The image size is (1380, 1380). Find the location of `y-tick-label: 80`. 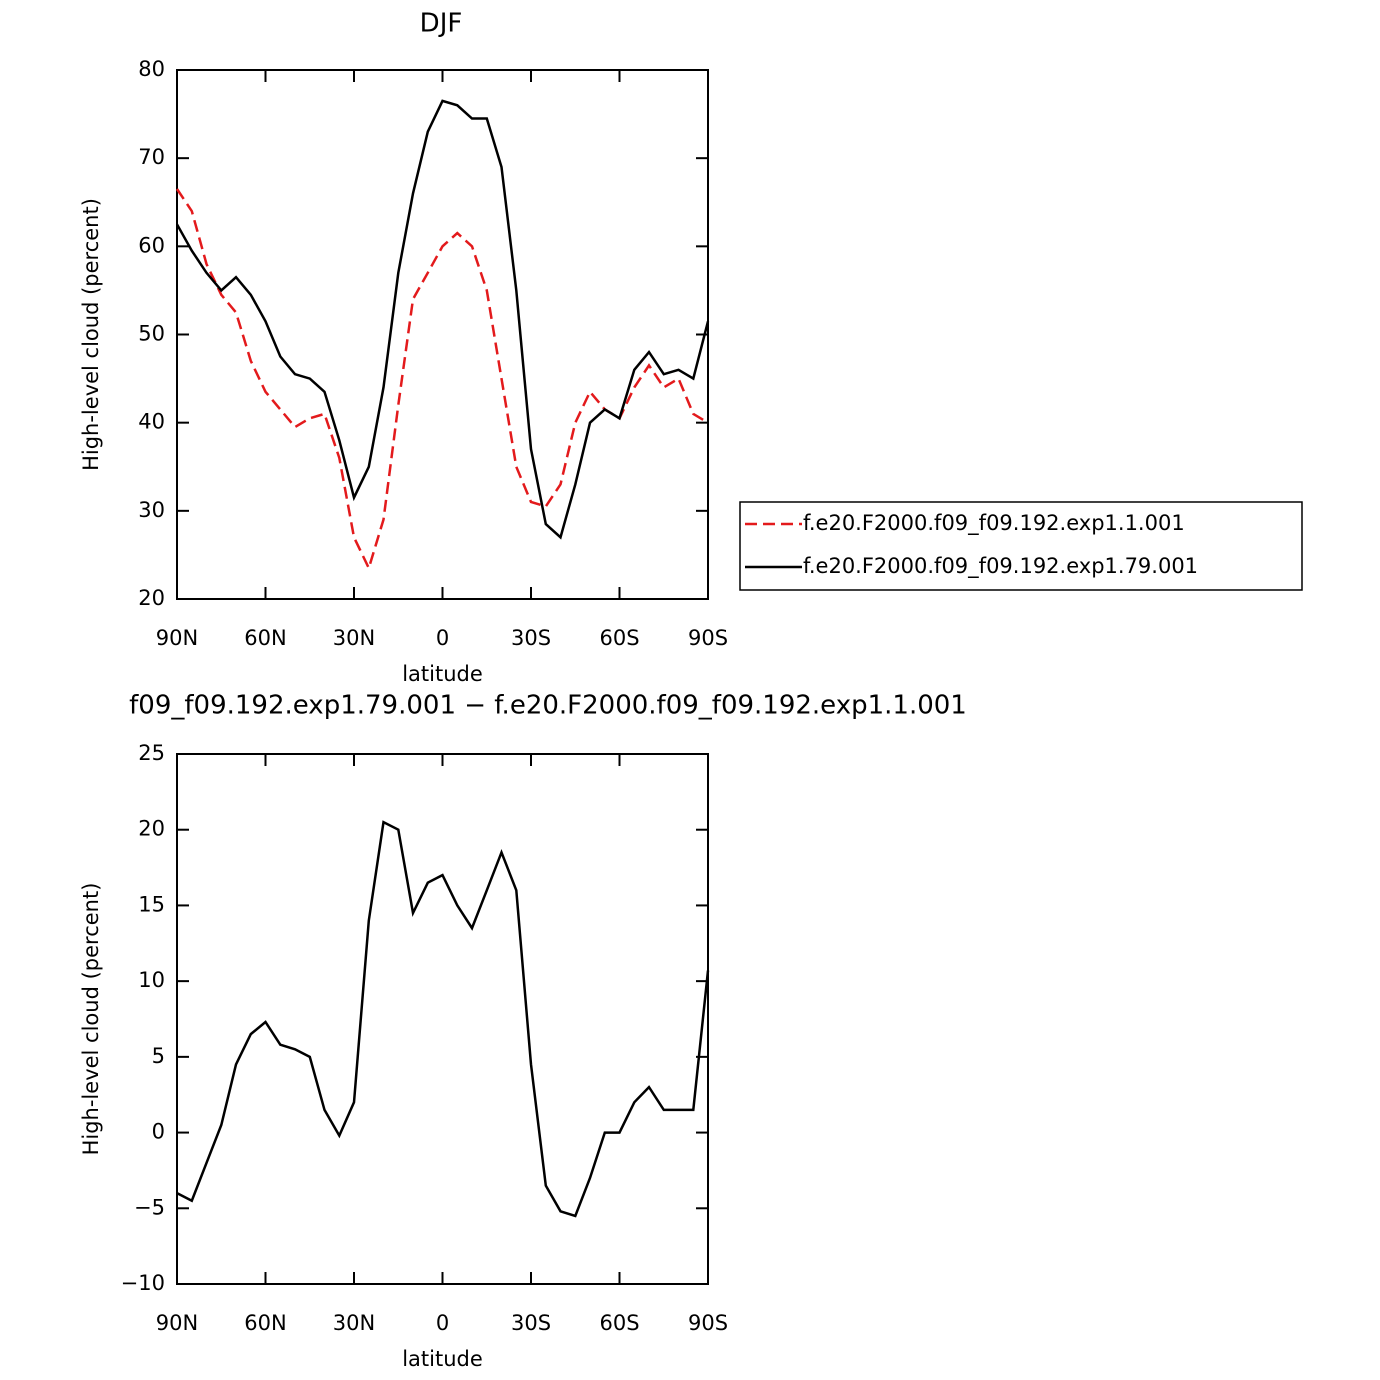

y-tick-label: 80 is located at coordinates (151, 69).